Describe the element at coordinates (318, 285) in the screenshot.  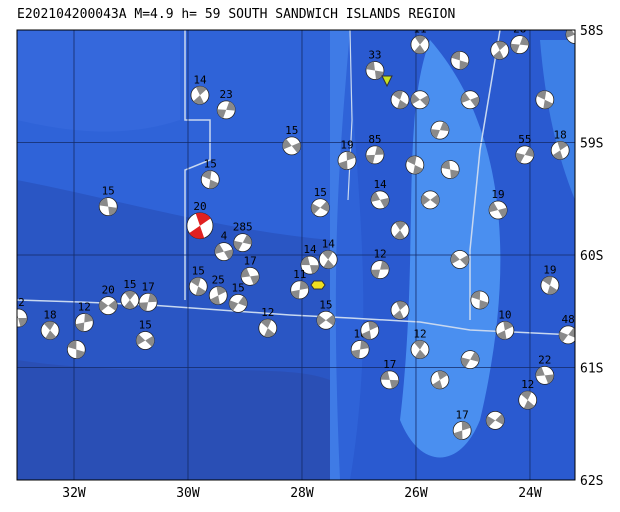
I see `station-hexagon` at that location.